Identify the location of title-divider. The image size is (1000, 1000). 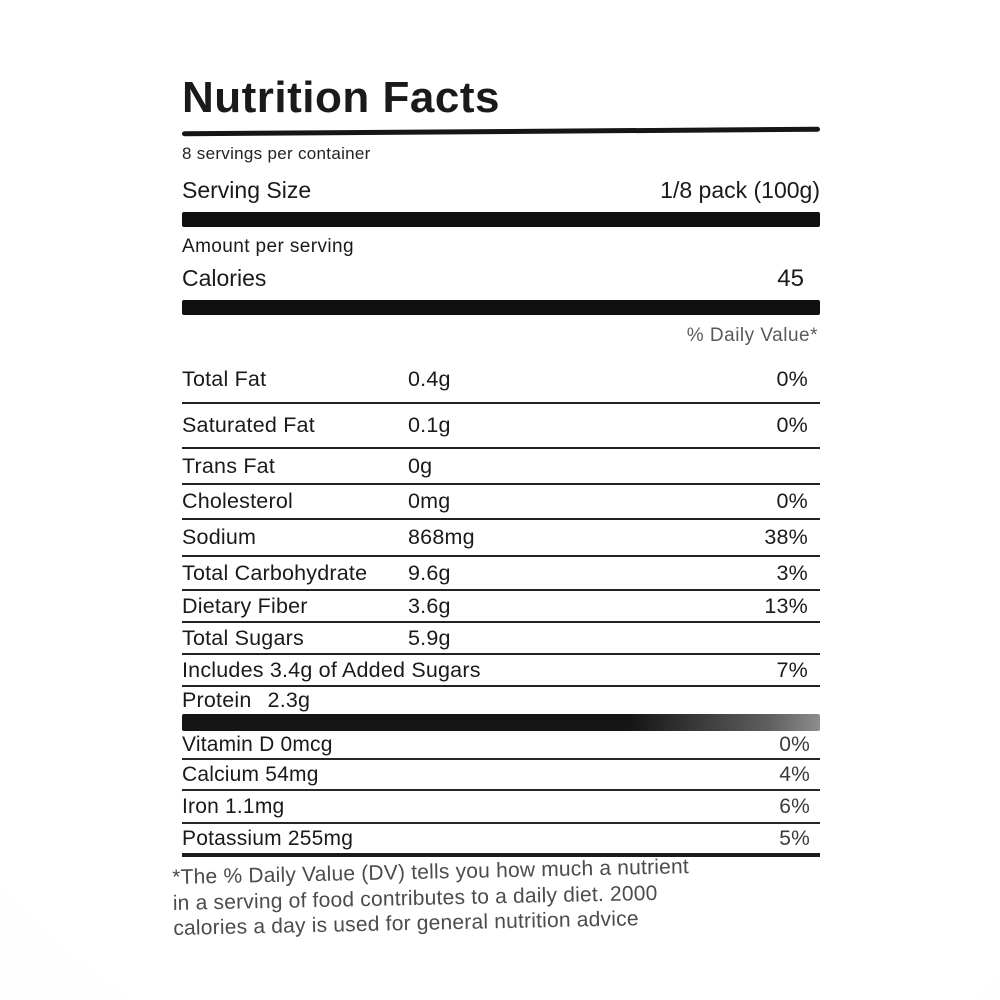
(501, 131).